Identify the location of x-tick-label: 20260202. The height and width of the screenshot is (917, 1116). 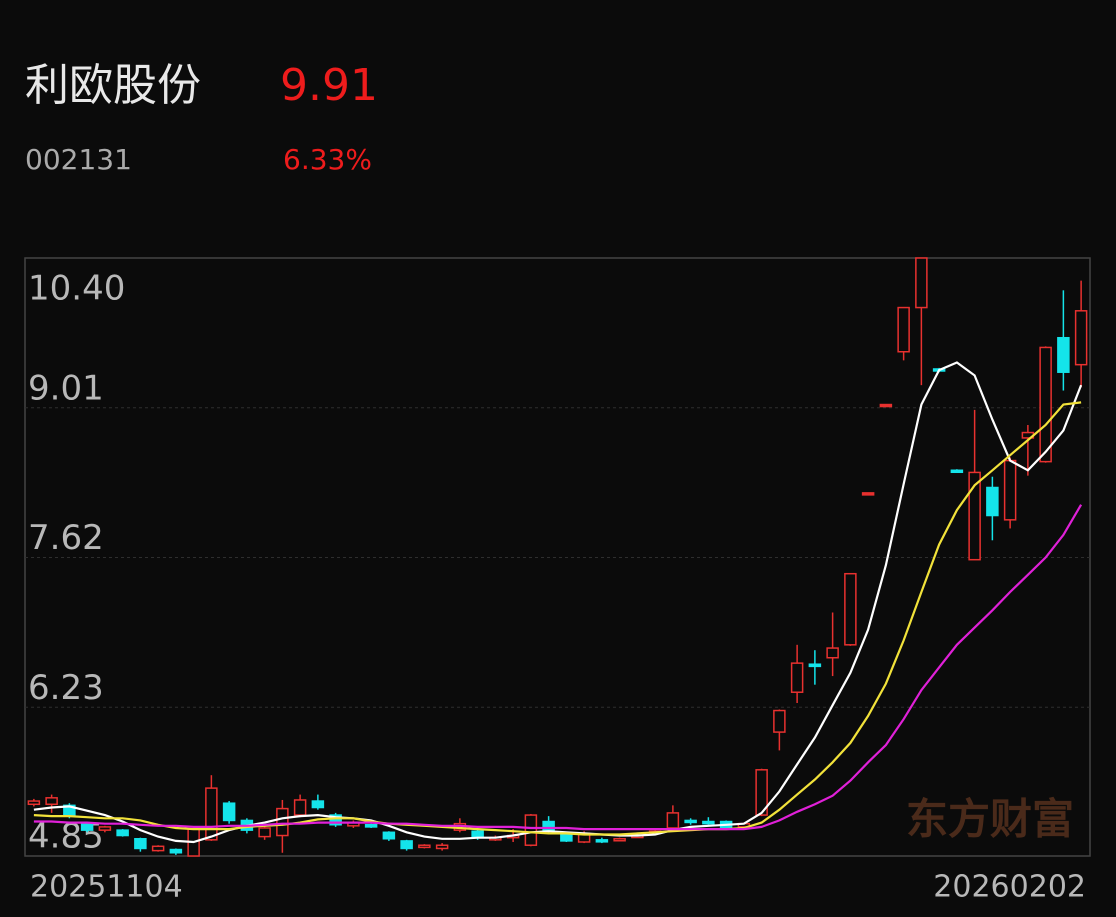
(1009, 887).